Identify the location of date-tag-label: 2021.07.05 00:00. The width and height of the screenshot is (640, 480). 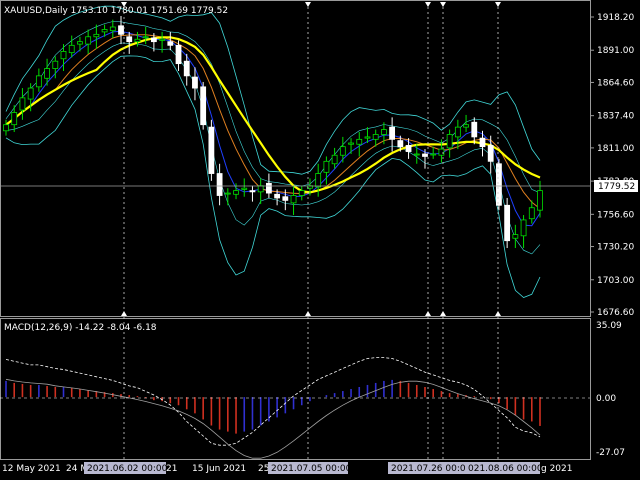
(311, 469).